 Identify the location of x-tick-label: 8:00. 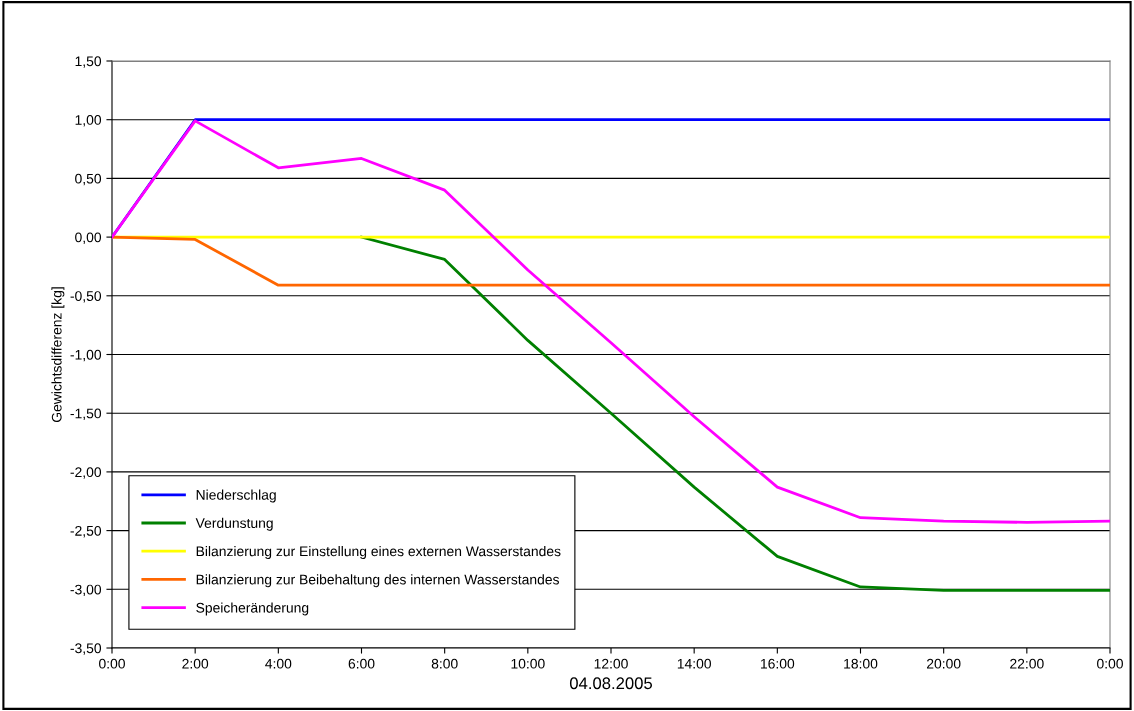
(444, 663).